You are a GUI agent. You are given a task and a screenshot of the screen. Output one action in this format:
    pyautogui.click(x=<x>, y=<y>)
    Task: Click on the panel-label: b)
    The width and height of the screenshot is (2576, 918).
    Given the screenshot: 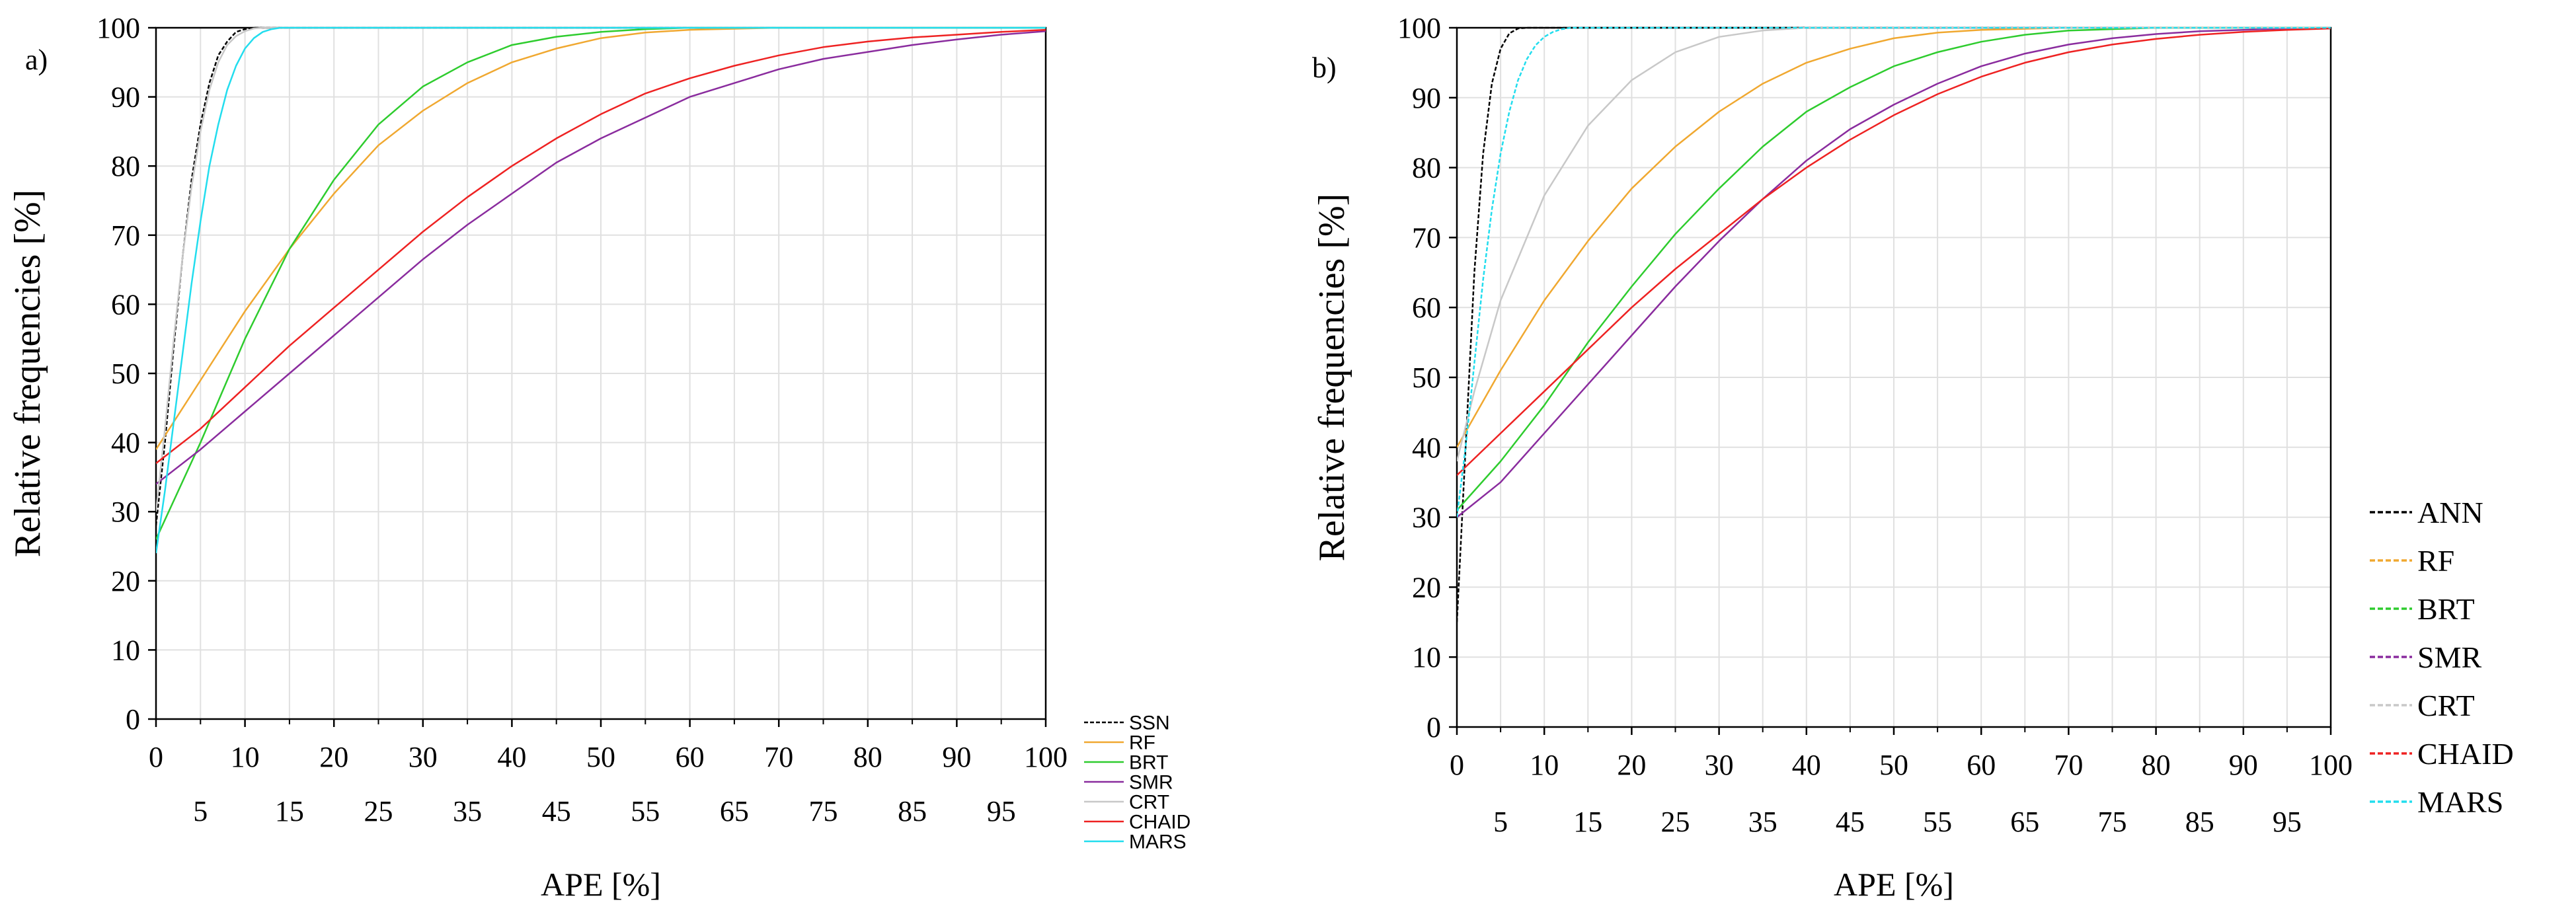 What is the action you would take?
    pyautogui.click(x=1324, y=68)
    